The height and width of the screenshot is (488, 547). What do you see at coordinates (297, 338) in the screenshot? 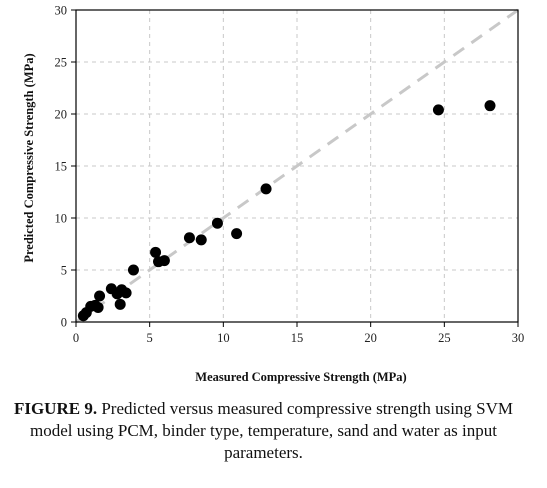
I see `x-tick-label: 15` at bounding box center [297, 338].